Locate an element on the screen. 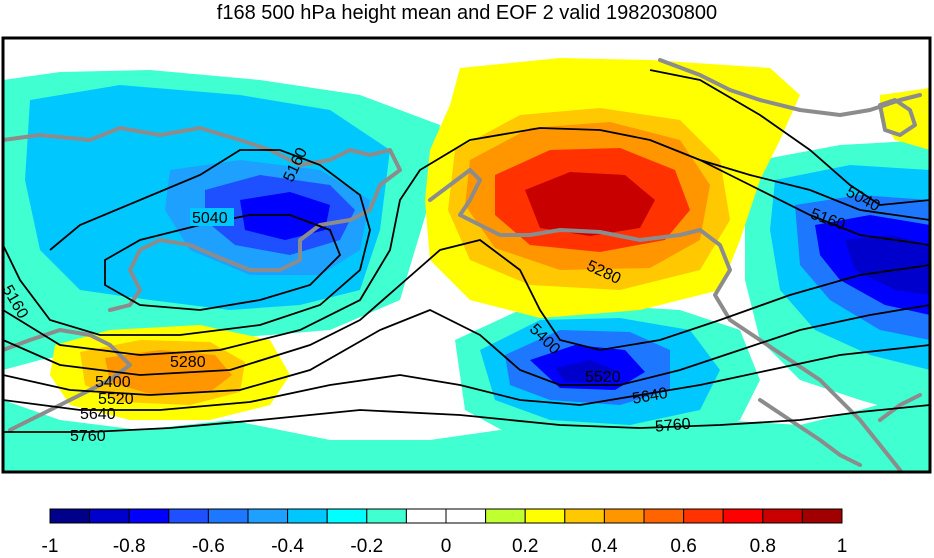  colorbar-tick-label: -0.6 is located at coordinates (208, 546).